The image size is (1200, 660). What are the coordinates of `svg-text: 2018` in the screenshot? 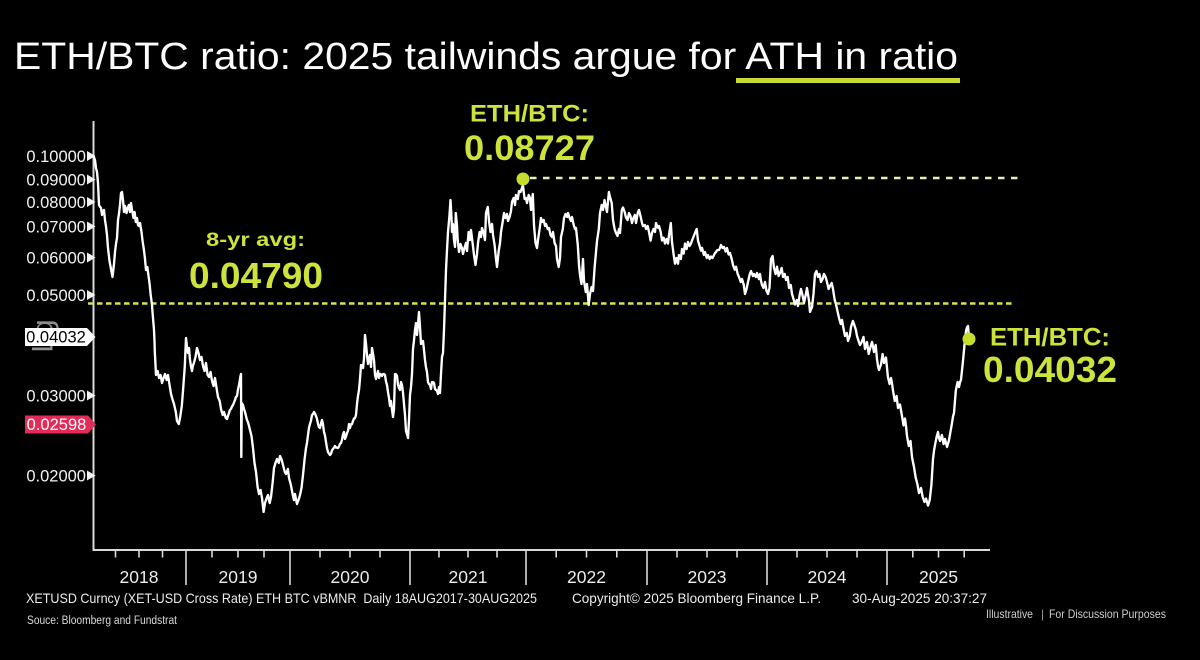 It's located at (139, 577).